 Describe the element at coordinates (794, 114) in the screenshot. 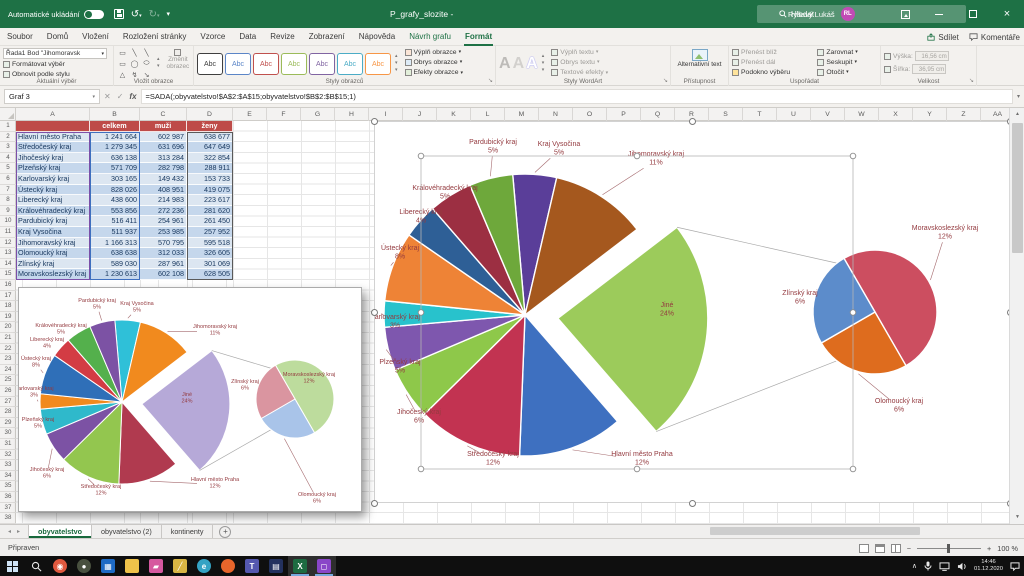

I see `column-header-U: U` at that location.